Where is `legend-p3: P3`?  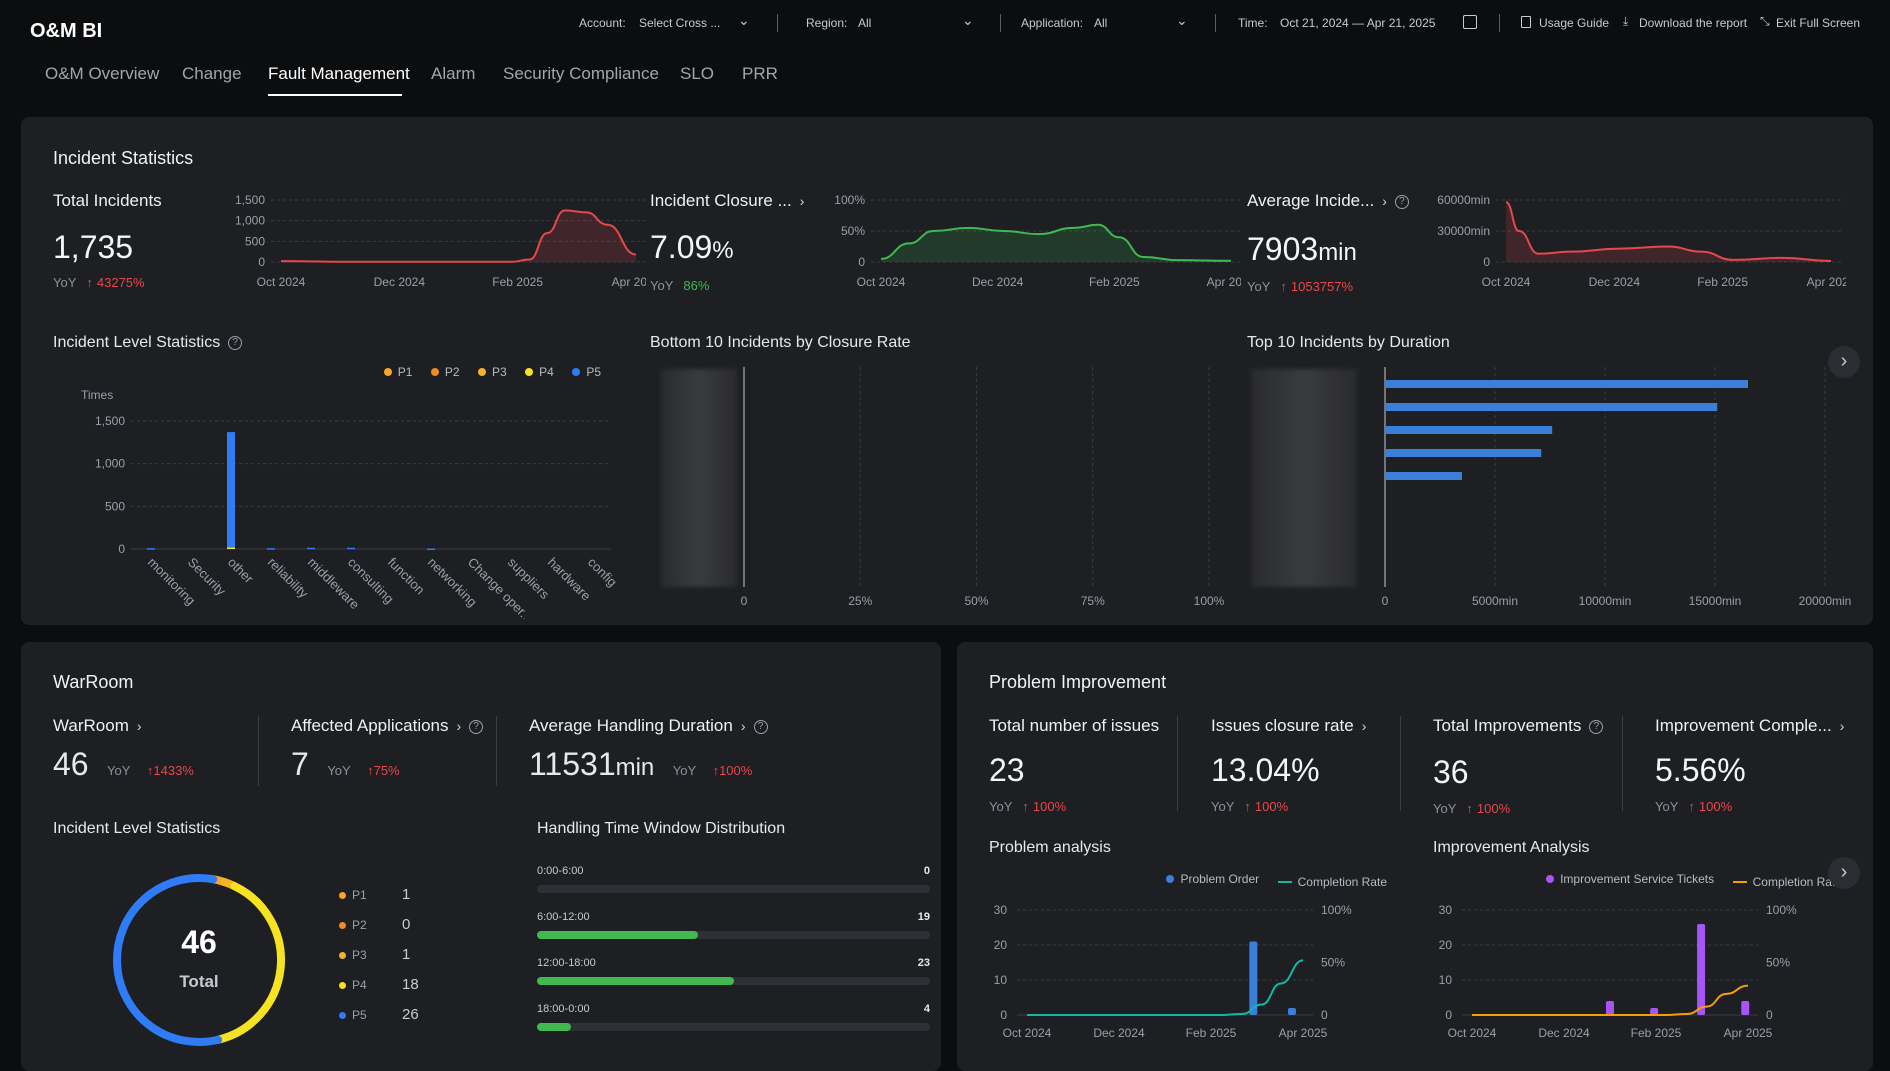 legend-p3: P3 is located at coordinates (492, 372).